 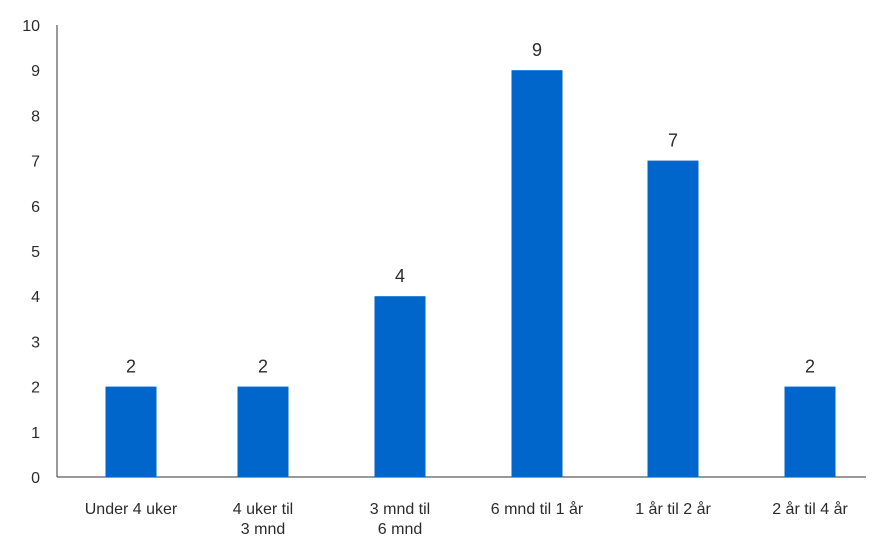 I want to click on bar-value-label: 4, so click(x=400, y=276).